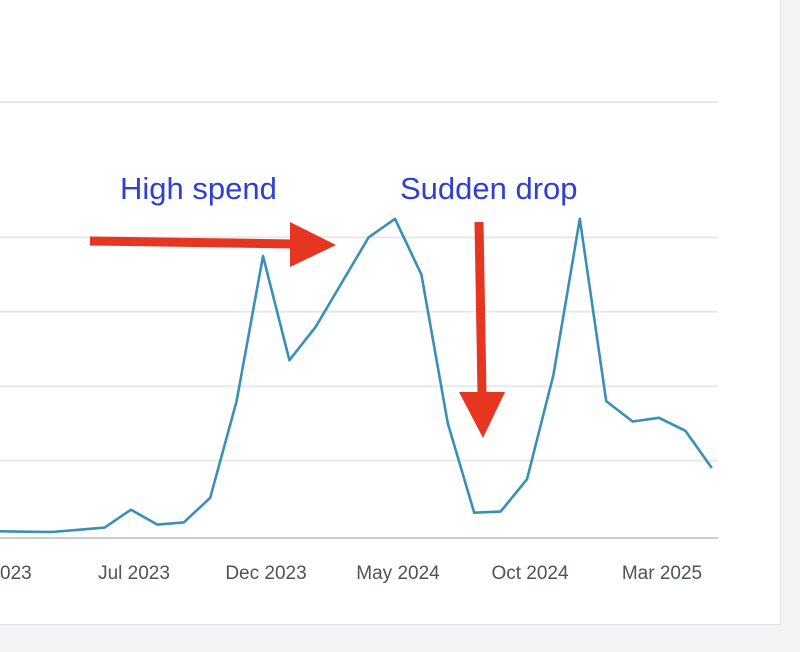 This screenshot has height=652, width=800. What do you see at coordinates (480, 308) in the screenshot?
I see `arrow-sudden-drop-shaft` at bounding box center [480, 308].